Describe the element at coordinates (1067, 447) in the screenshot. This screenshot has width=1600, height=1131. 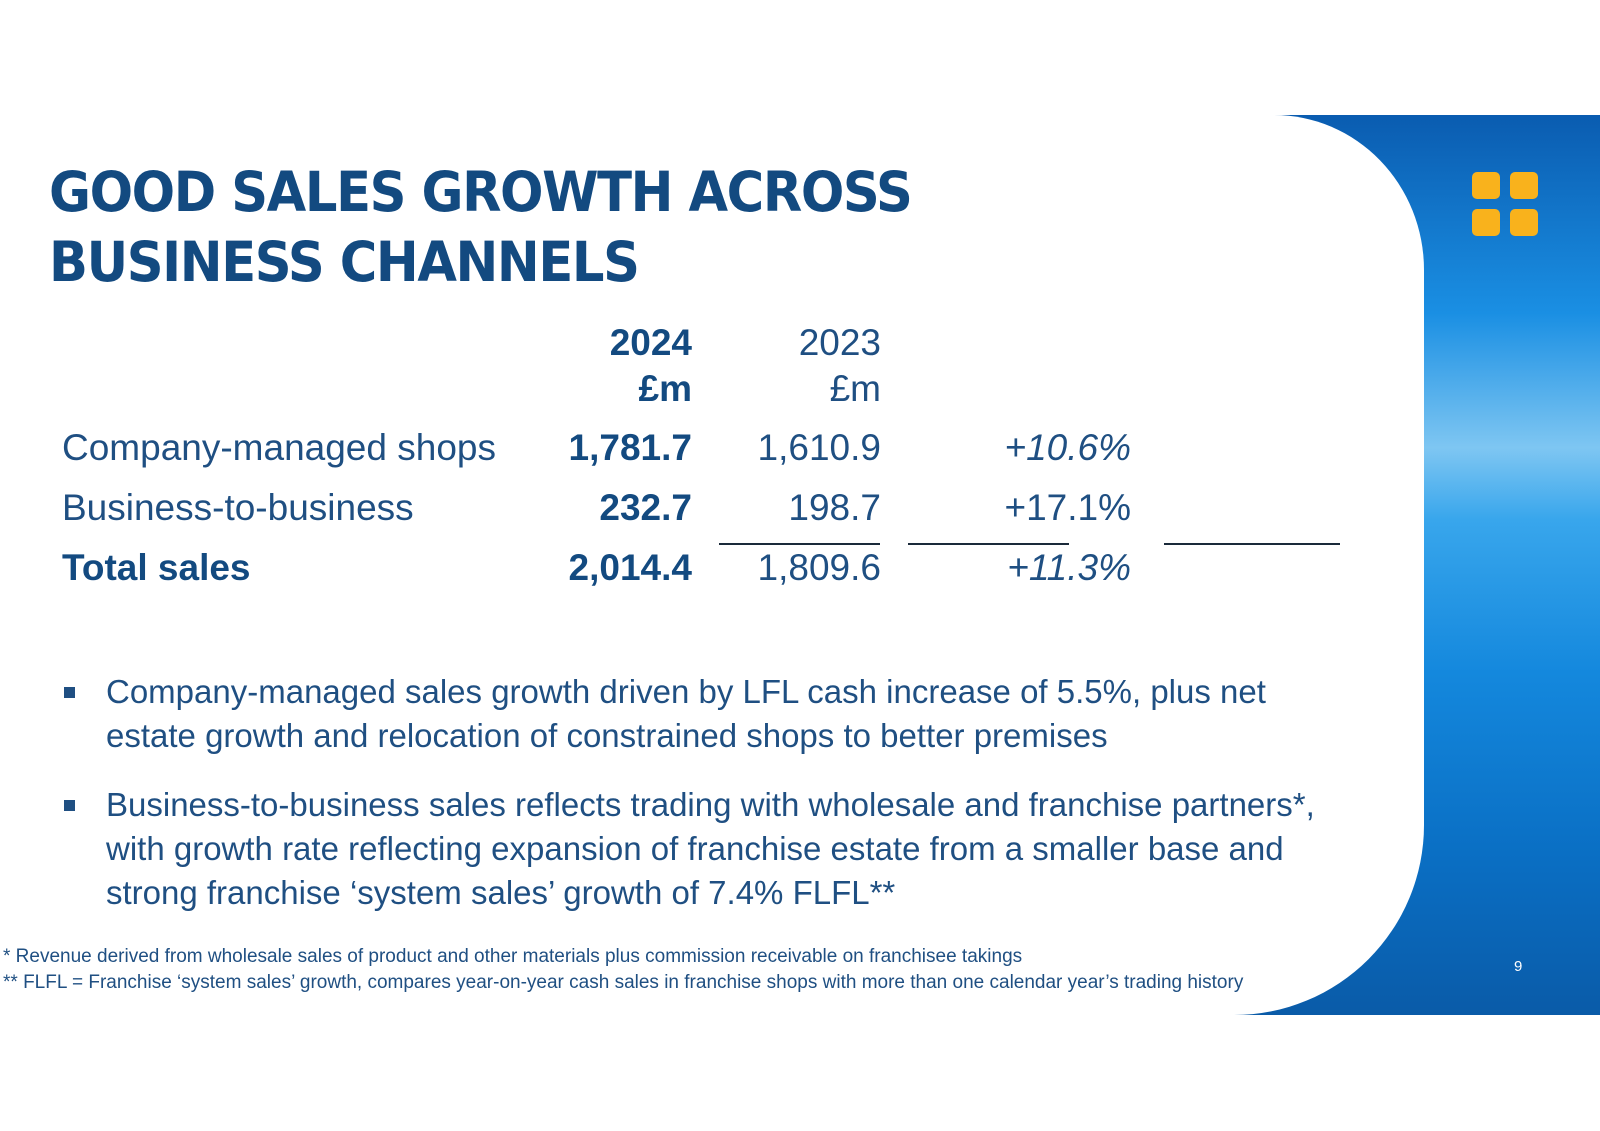
I see `row-change-company-managed: +10.6%` at that location.